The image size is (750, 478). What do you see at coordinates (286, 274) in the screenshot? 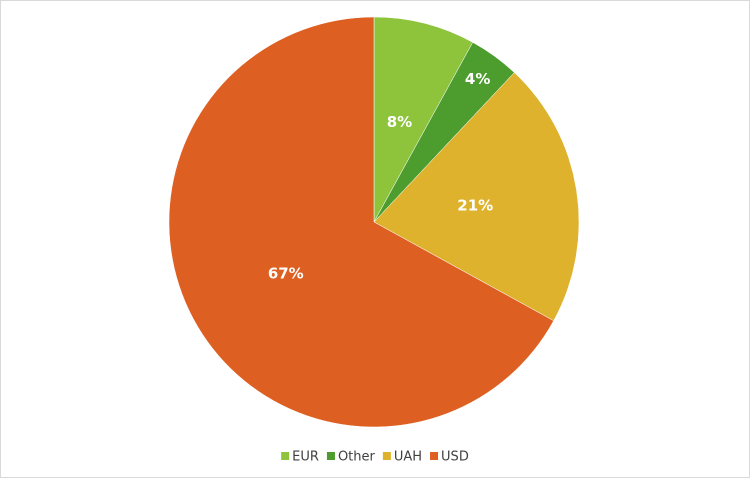
I see `data-label: 67%` at bounding box center [286, 274].